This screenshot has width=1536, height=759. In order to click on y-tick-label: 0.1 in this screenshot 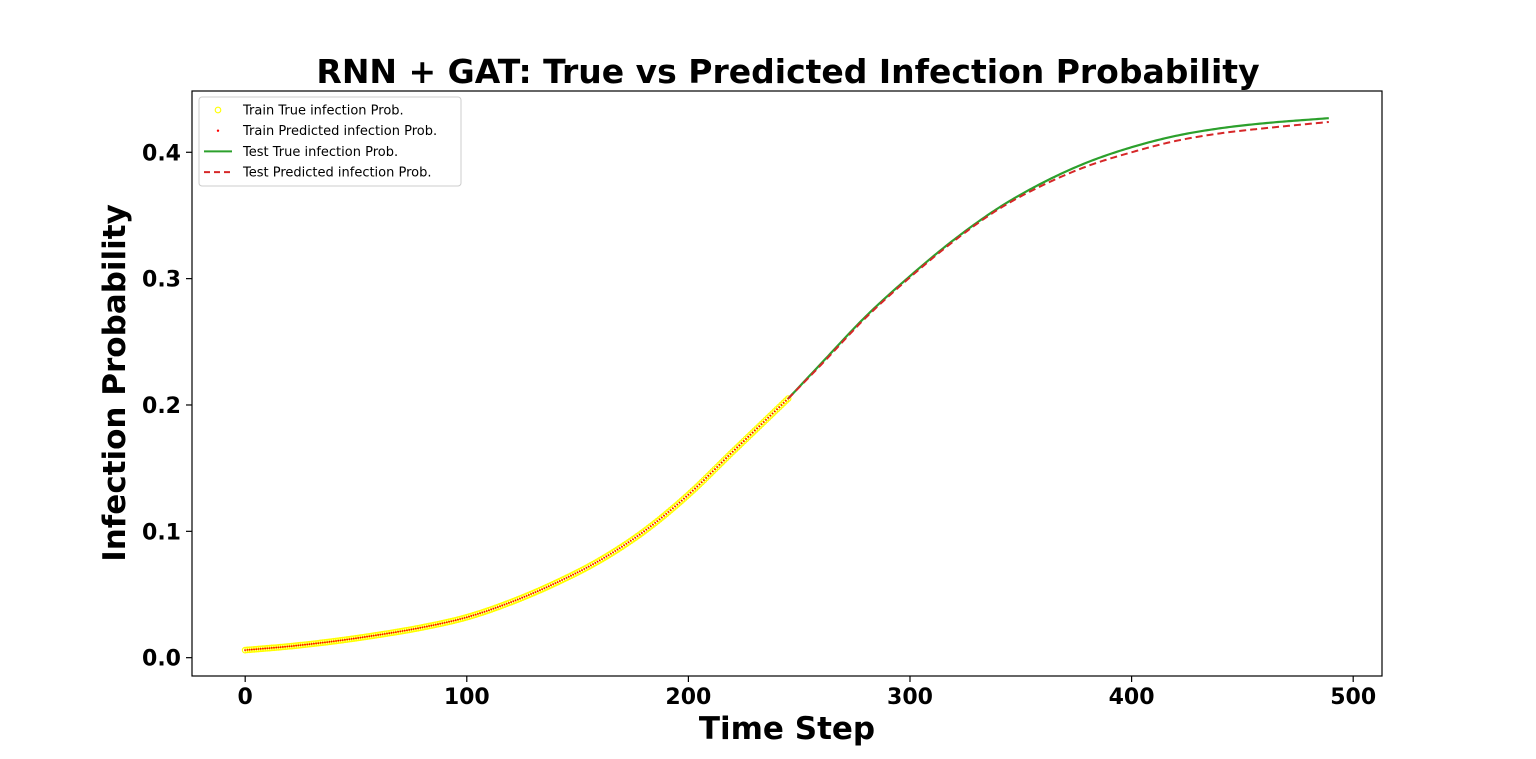, I will do `click(161, 532)`.